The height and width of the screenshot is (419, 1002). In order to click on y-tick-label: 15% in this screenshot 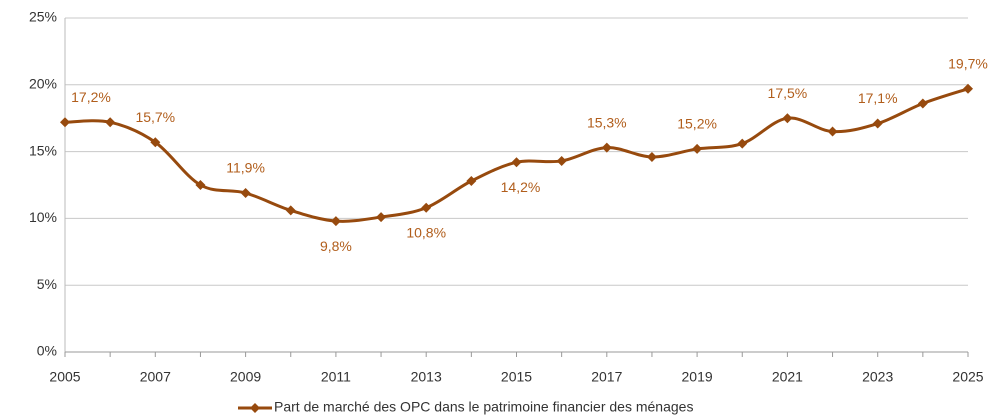, I will do `click(43, 150)`.